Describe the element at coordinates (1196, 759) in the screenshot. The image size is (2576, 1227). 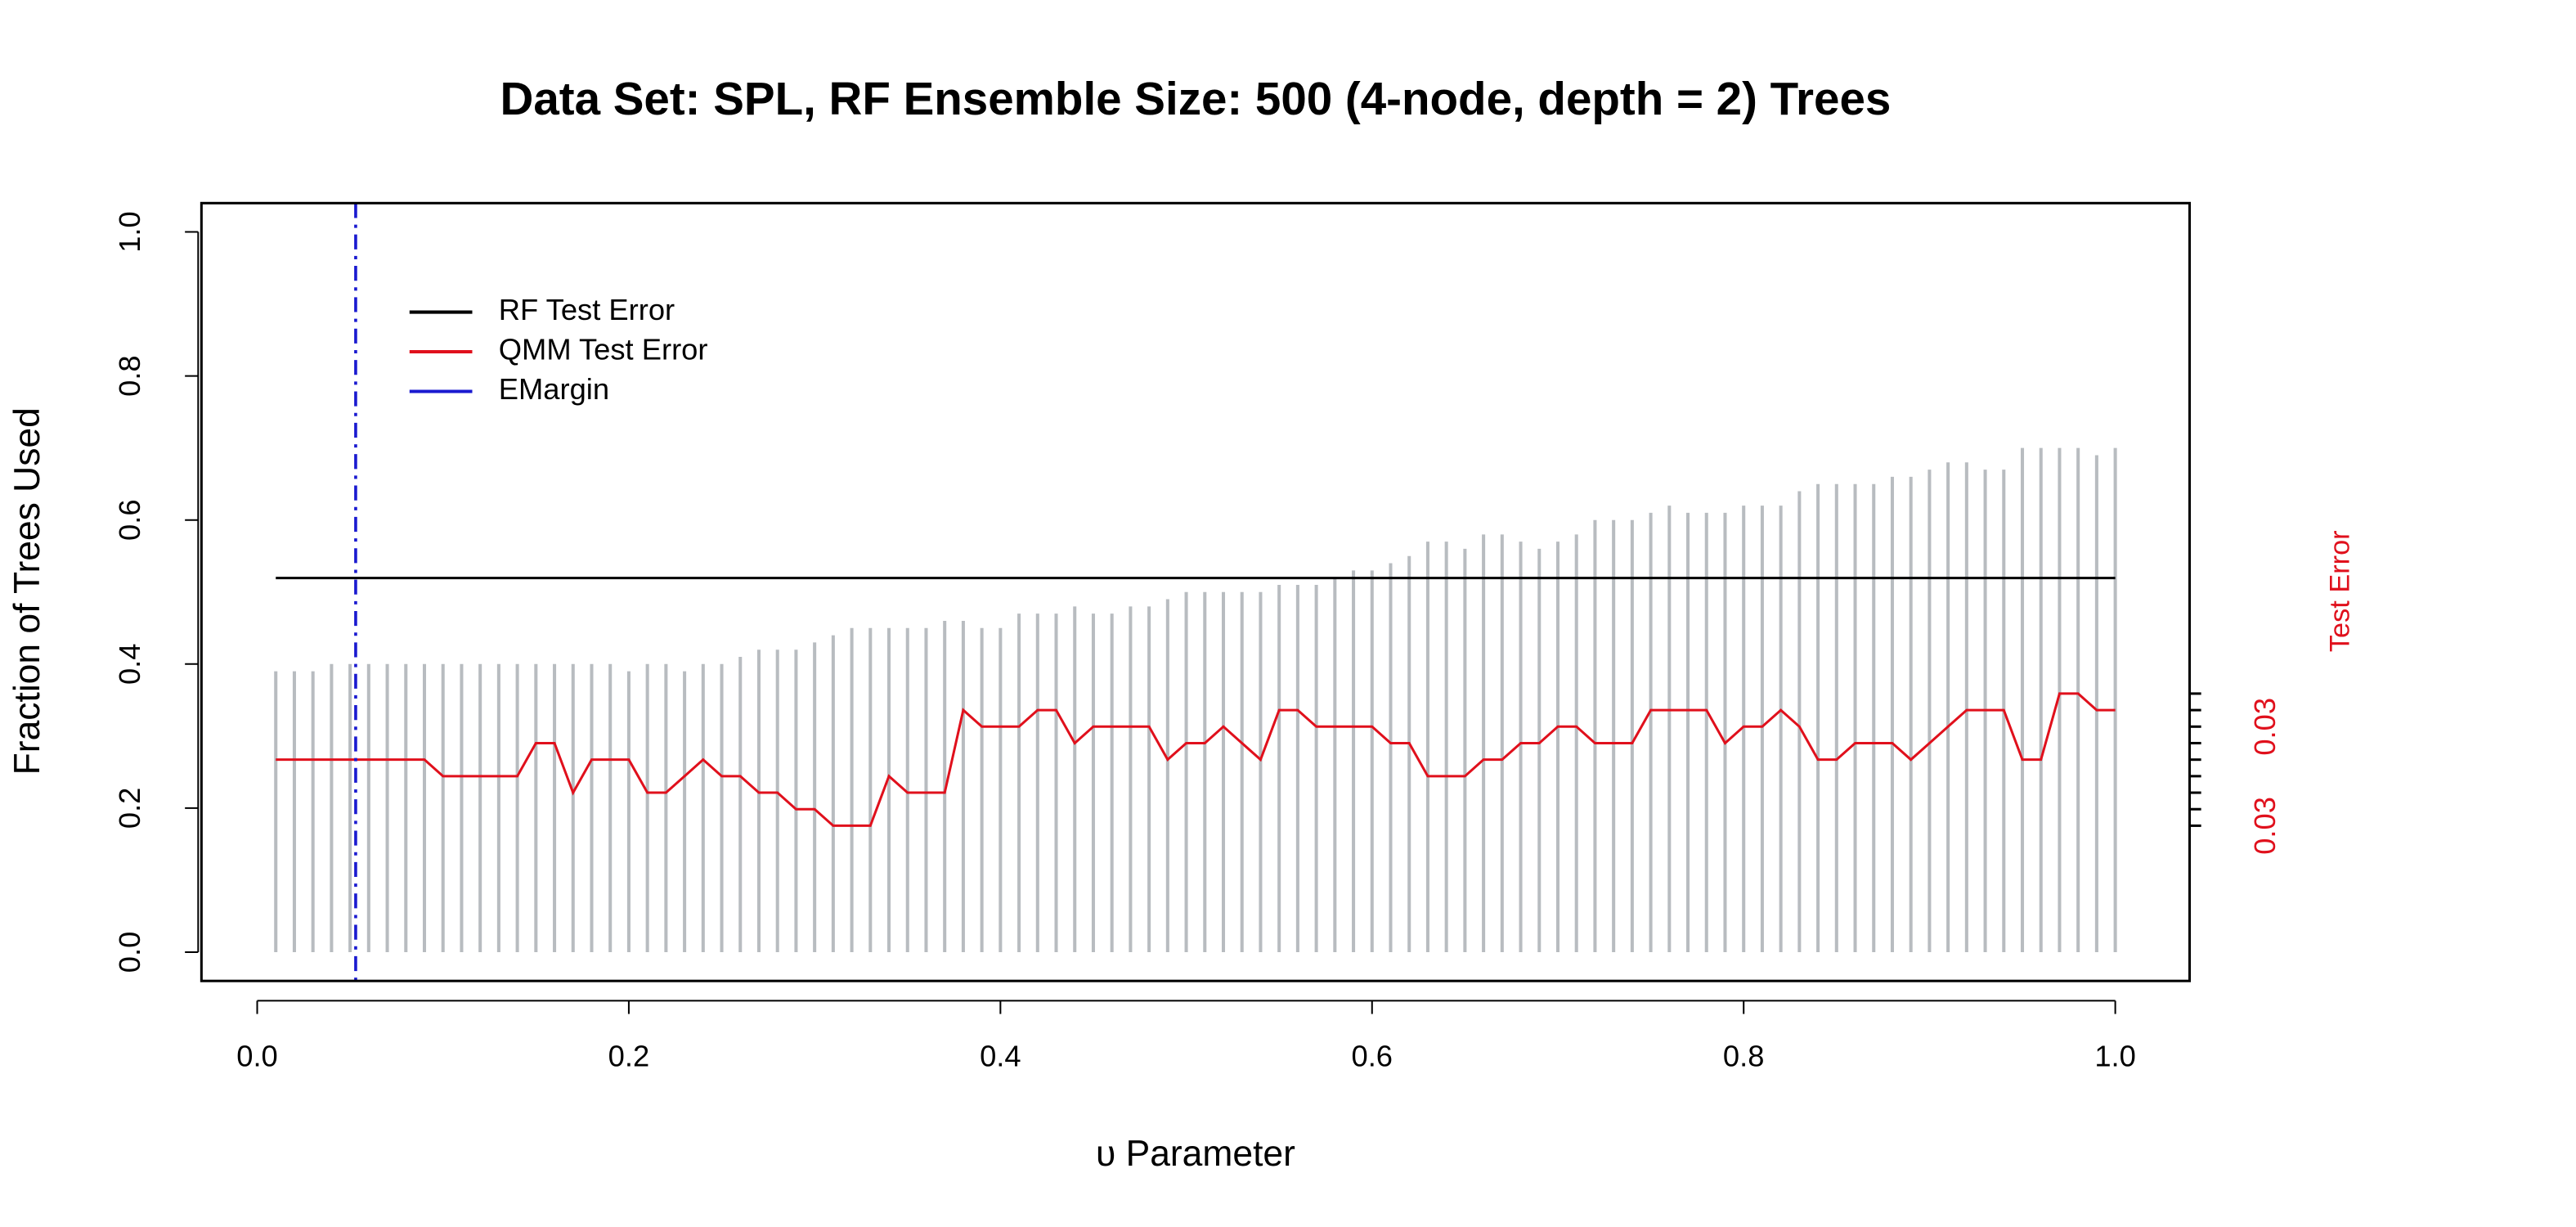
I see `line-series` at that location.